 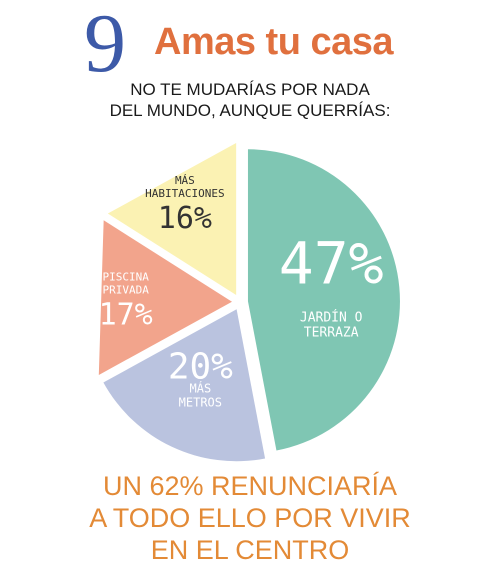 I want to click on footer-line-1: UN 62% RENUNCIARÍA, so click(x=250, y=486).